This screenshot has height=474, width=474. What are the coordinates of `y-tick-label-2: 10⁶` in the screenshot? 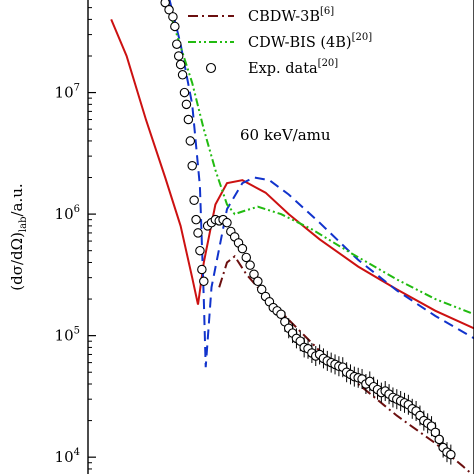 It's located at (67, 213).